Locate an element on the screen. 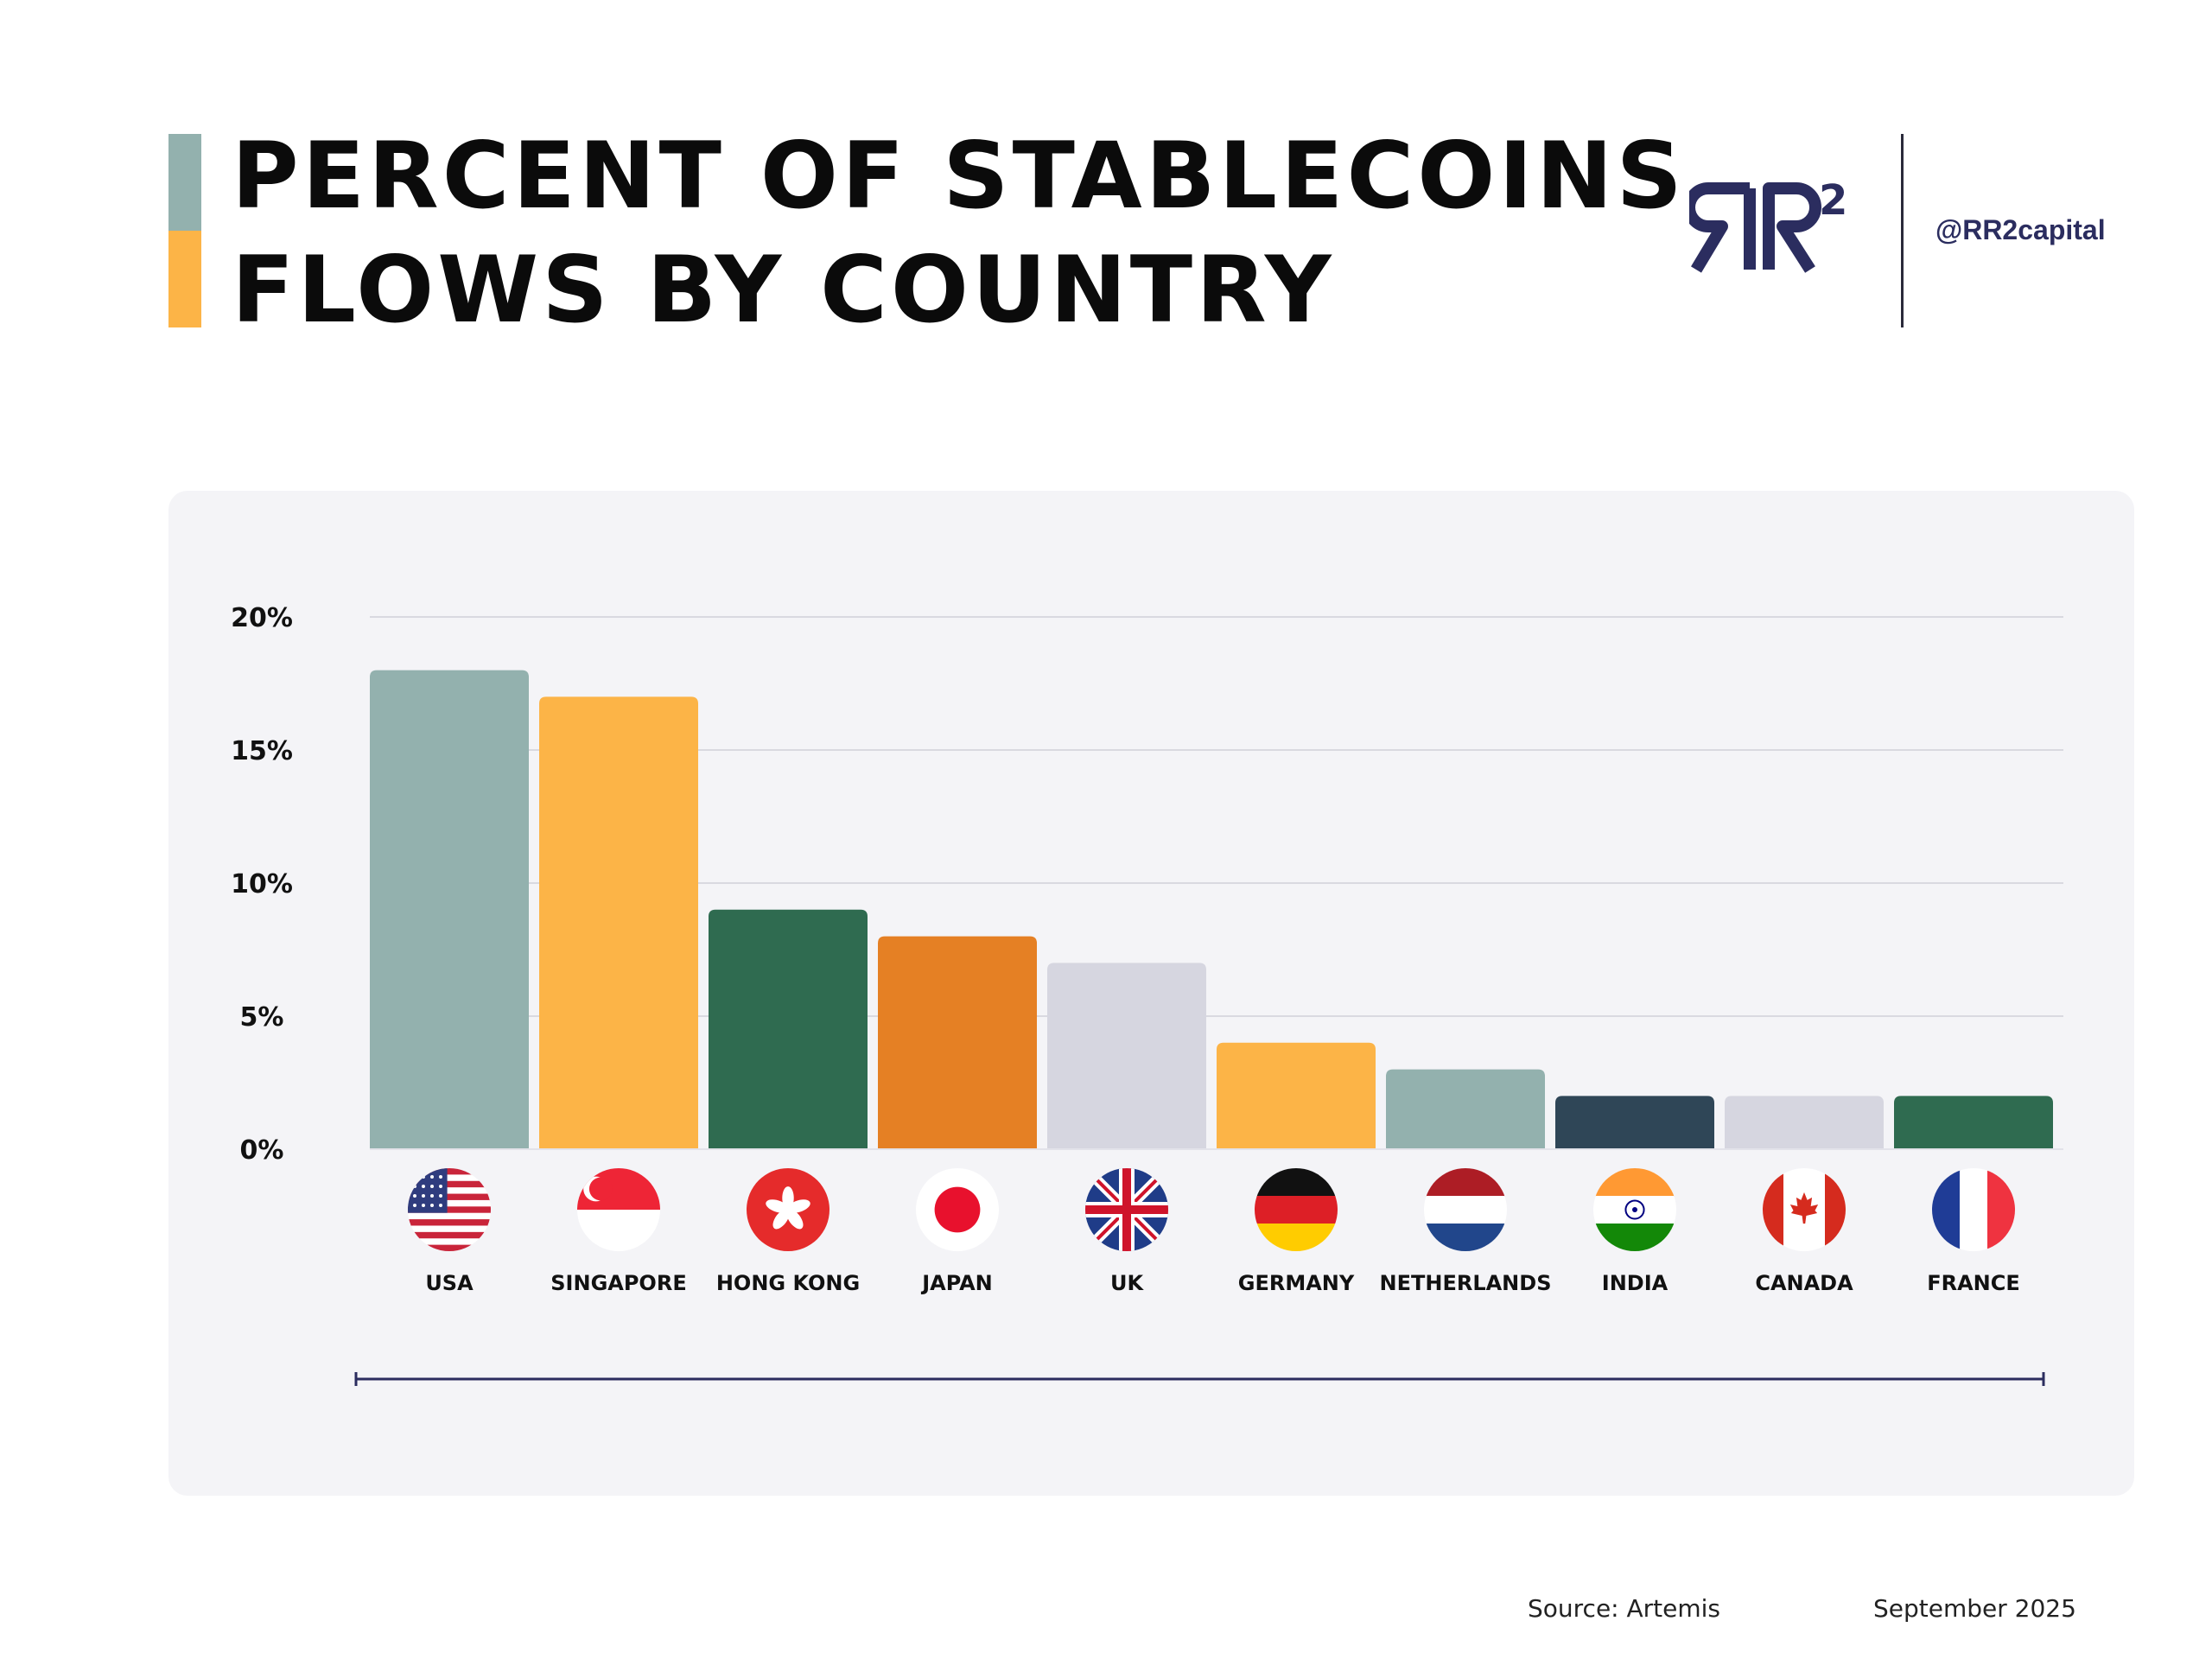  x-tick-label: GERMANY is located at coordinates (1296, 1283).